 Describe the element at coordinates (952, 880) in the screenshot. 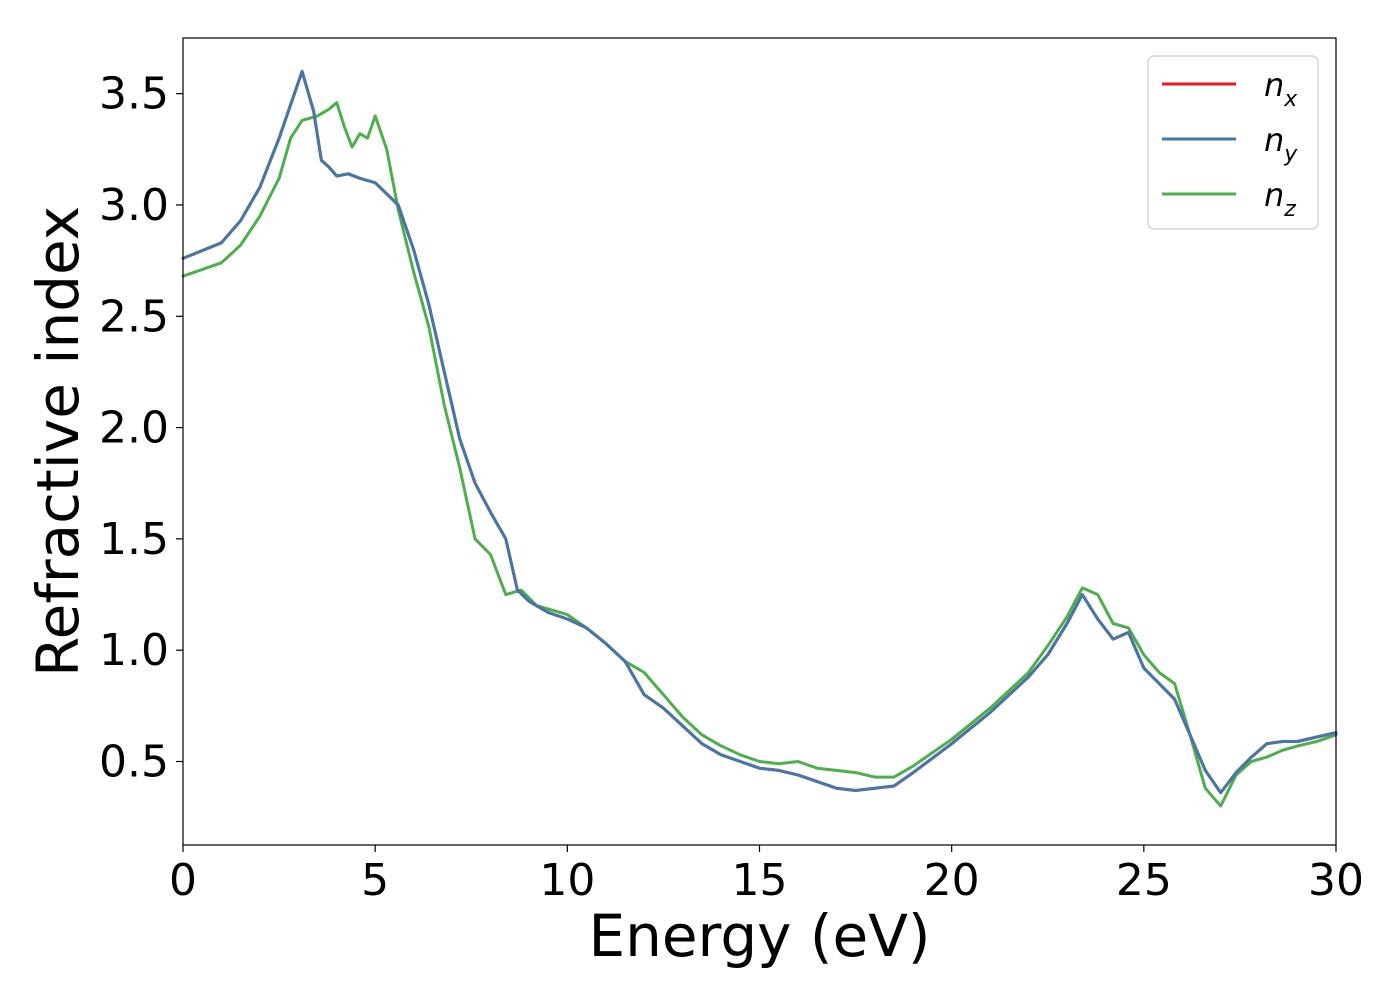

I see `x-tick-label: 20` at that location.